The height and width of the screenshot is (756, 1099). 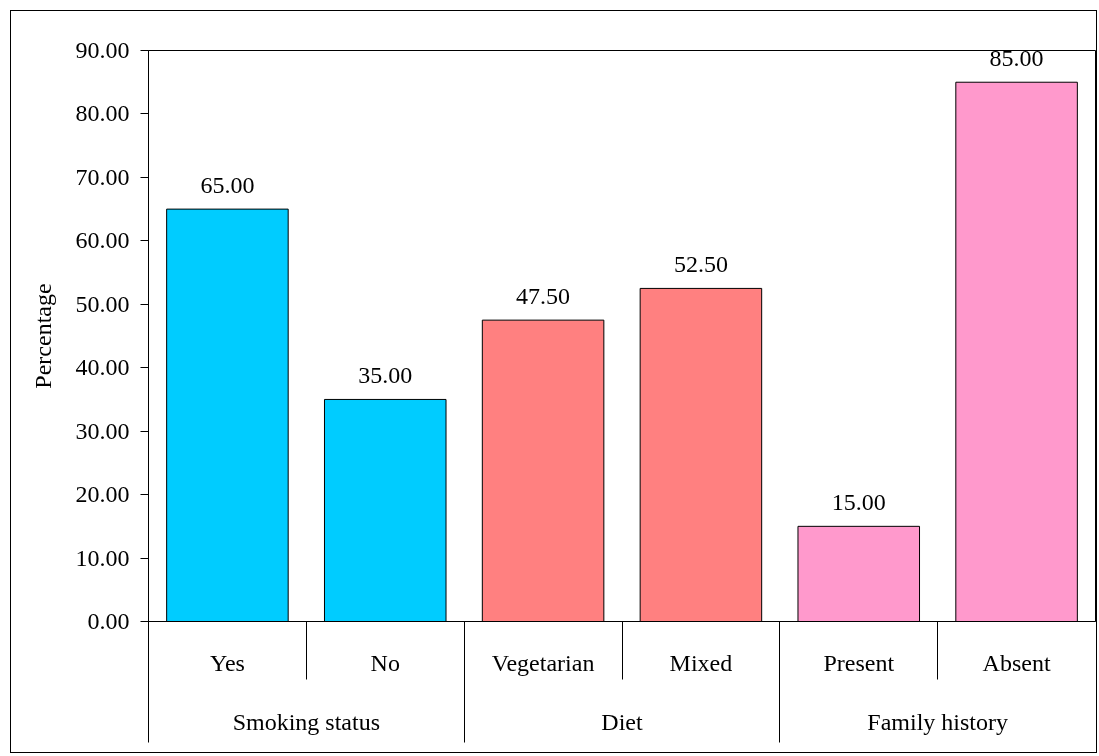 What do you see at coordinates (102, 557) in the screenshot?
I see `y-tick-label: 10.00` at bounding box center [102, 557].